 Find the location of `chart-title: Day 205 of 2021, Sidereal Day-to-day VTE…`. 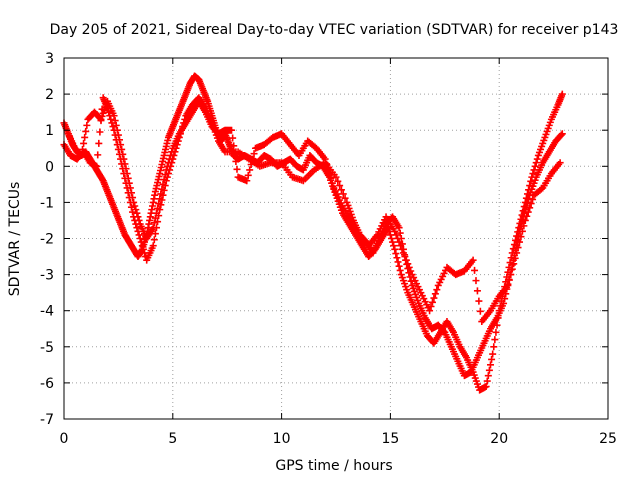

chart-title: Day 205 of 2021, Sidereal Day-to-day VTE… is located at coordinates (334, 30).